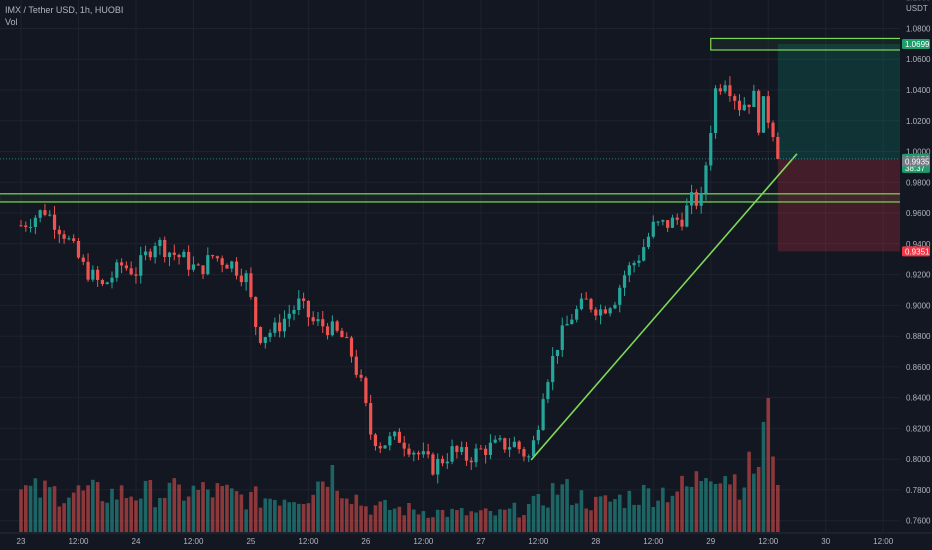 The width and height of the screenshot is (932, 550). I want to click on time-tick-label: 30, so click(825, 541).